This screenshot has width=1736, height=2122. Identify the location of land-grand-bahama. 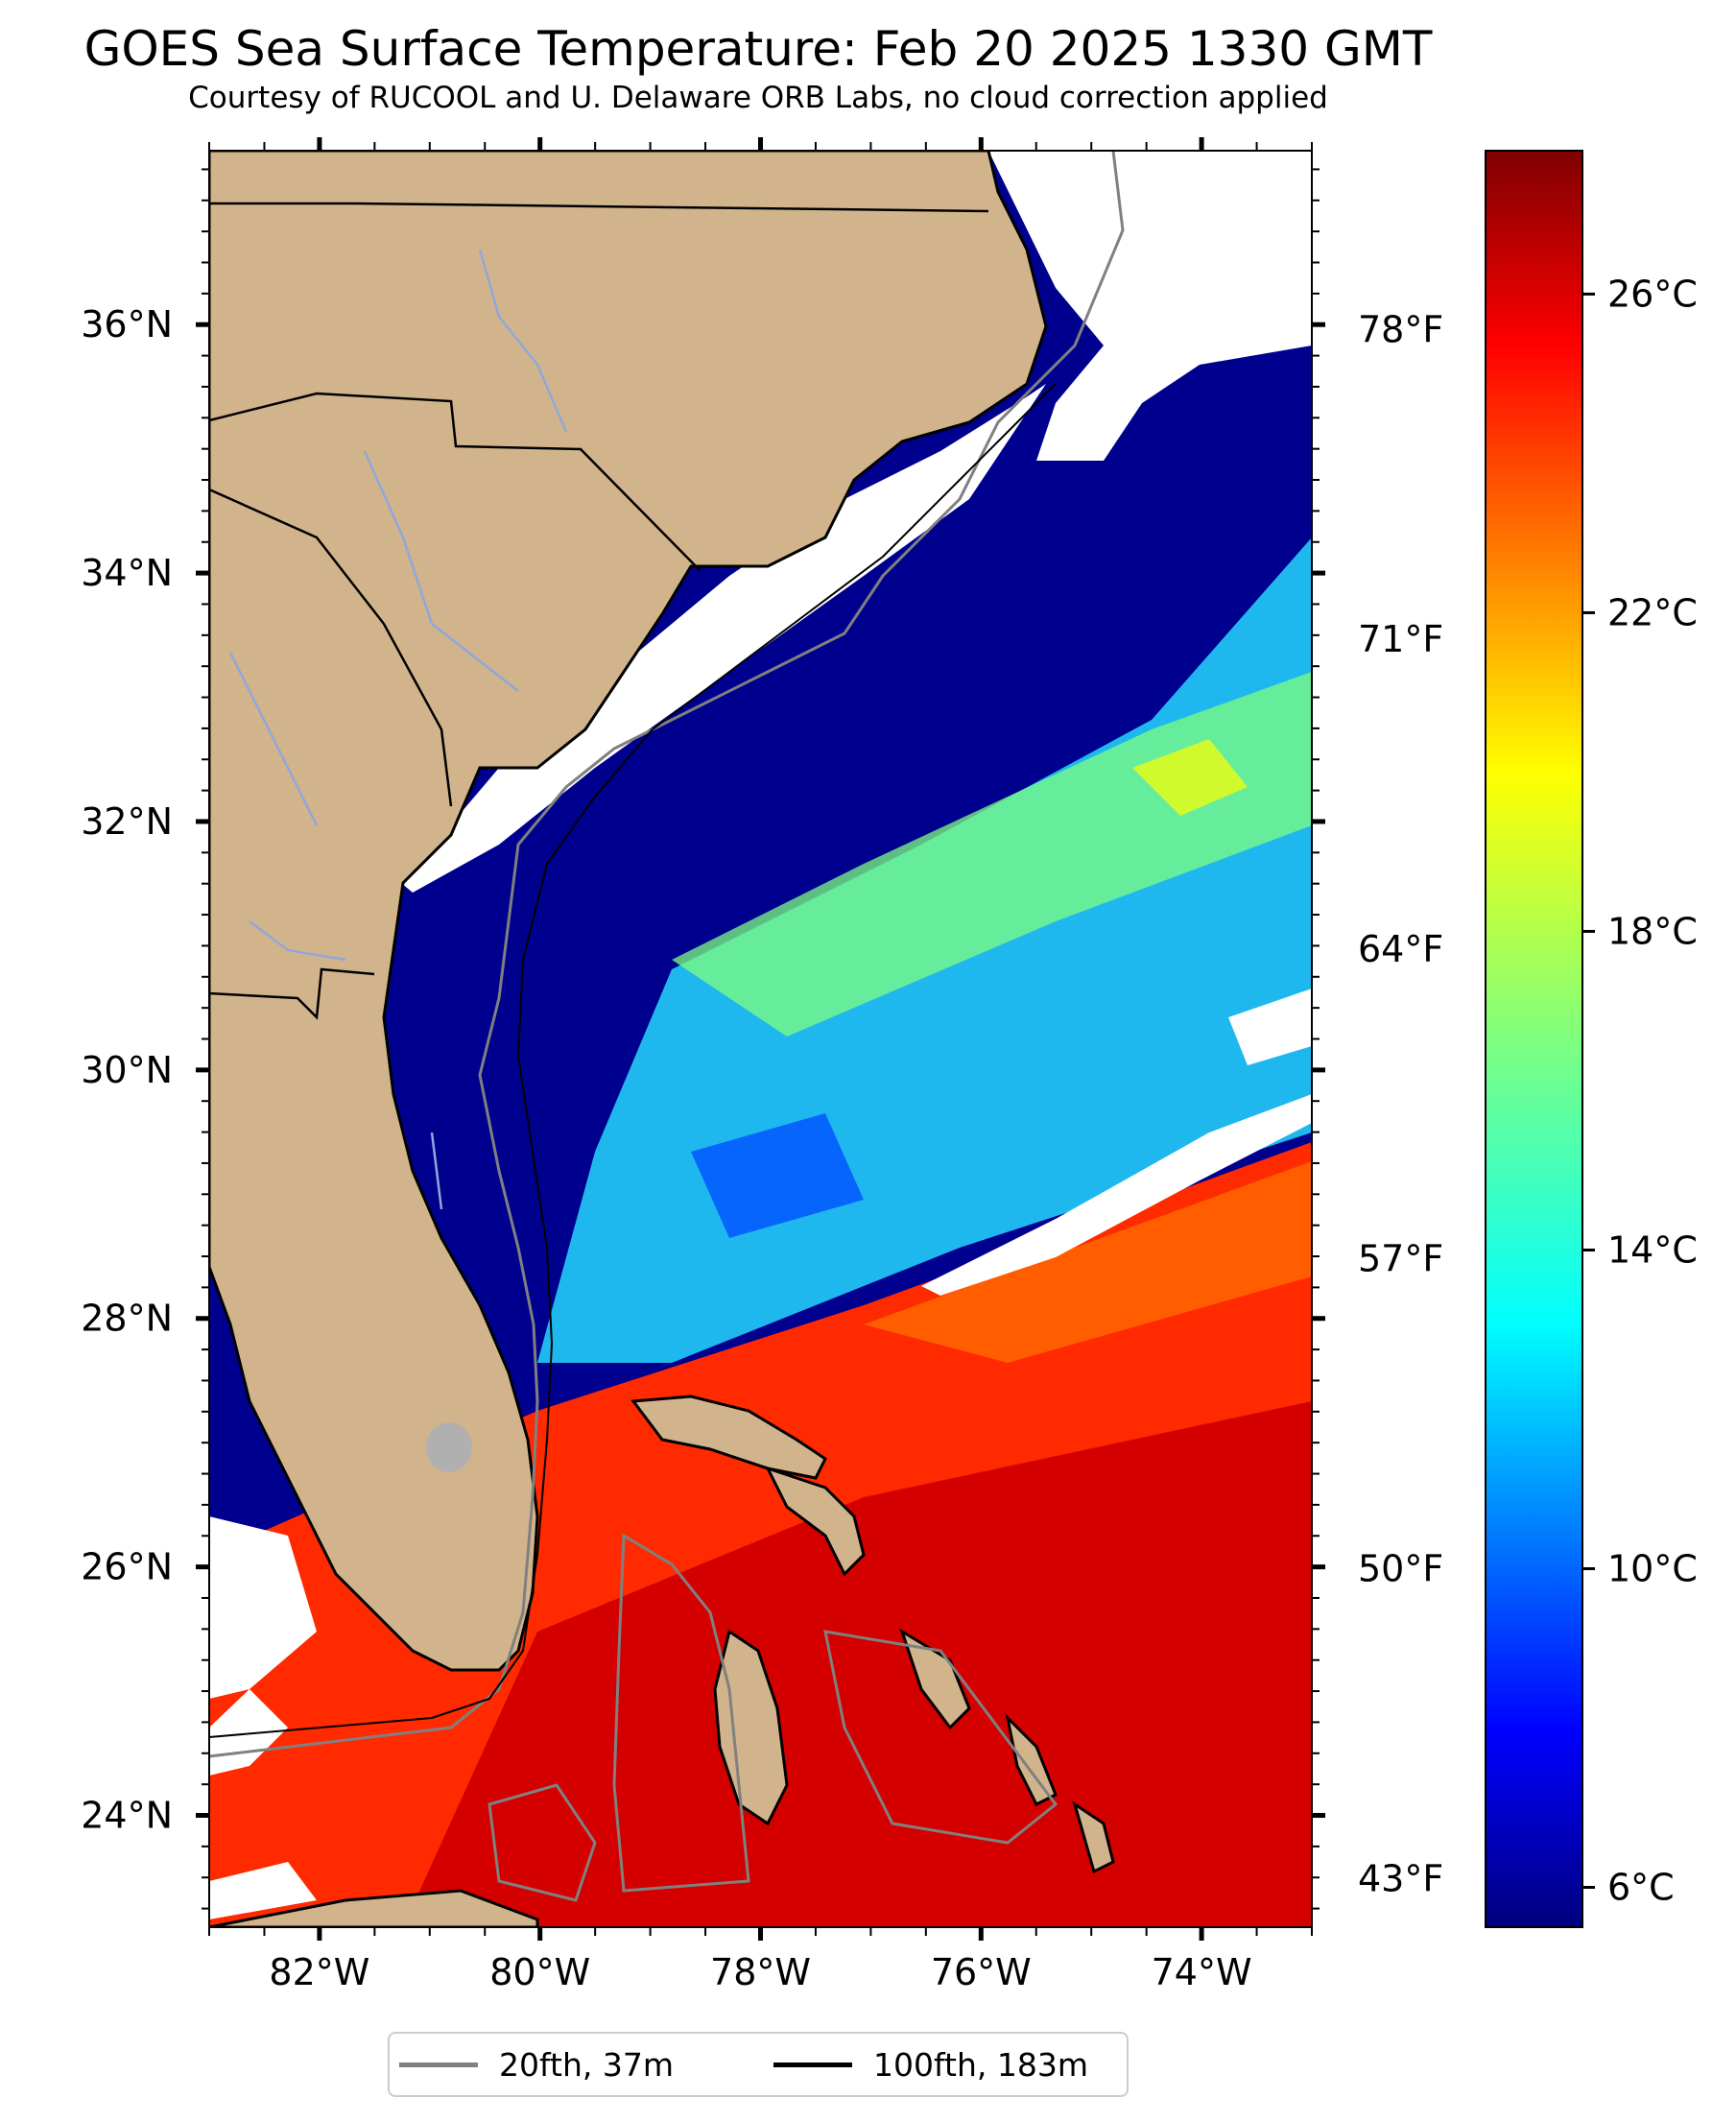
(728, 1437).